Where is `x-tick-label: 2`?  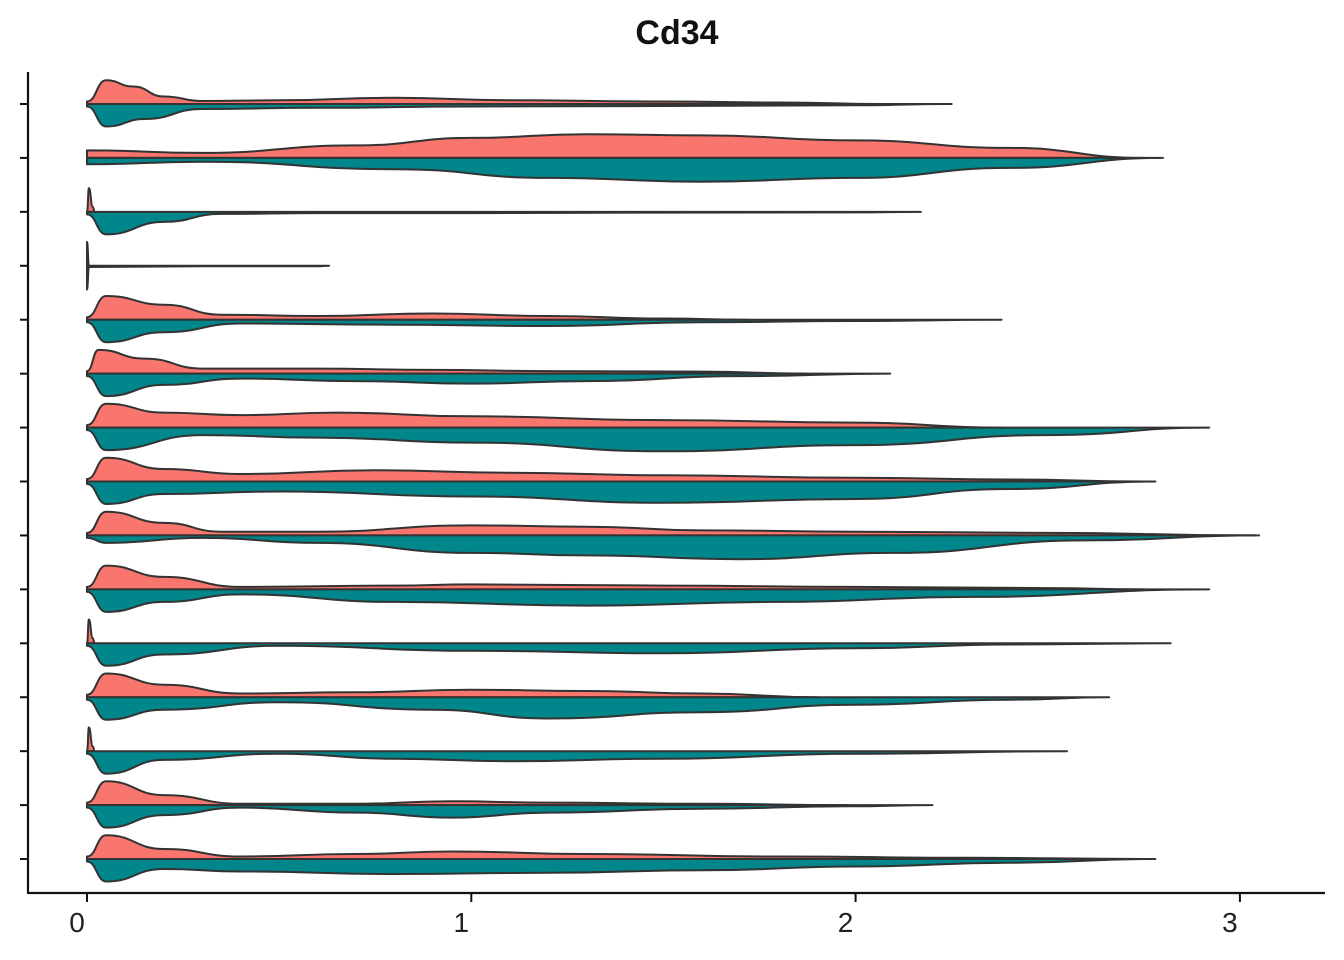
x-tick-label: 2 is located at coordinates (846, 922).